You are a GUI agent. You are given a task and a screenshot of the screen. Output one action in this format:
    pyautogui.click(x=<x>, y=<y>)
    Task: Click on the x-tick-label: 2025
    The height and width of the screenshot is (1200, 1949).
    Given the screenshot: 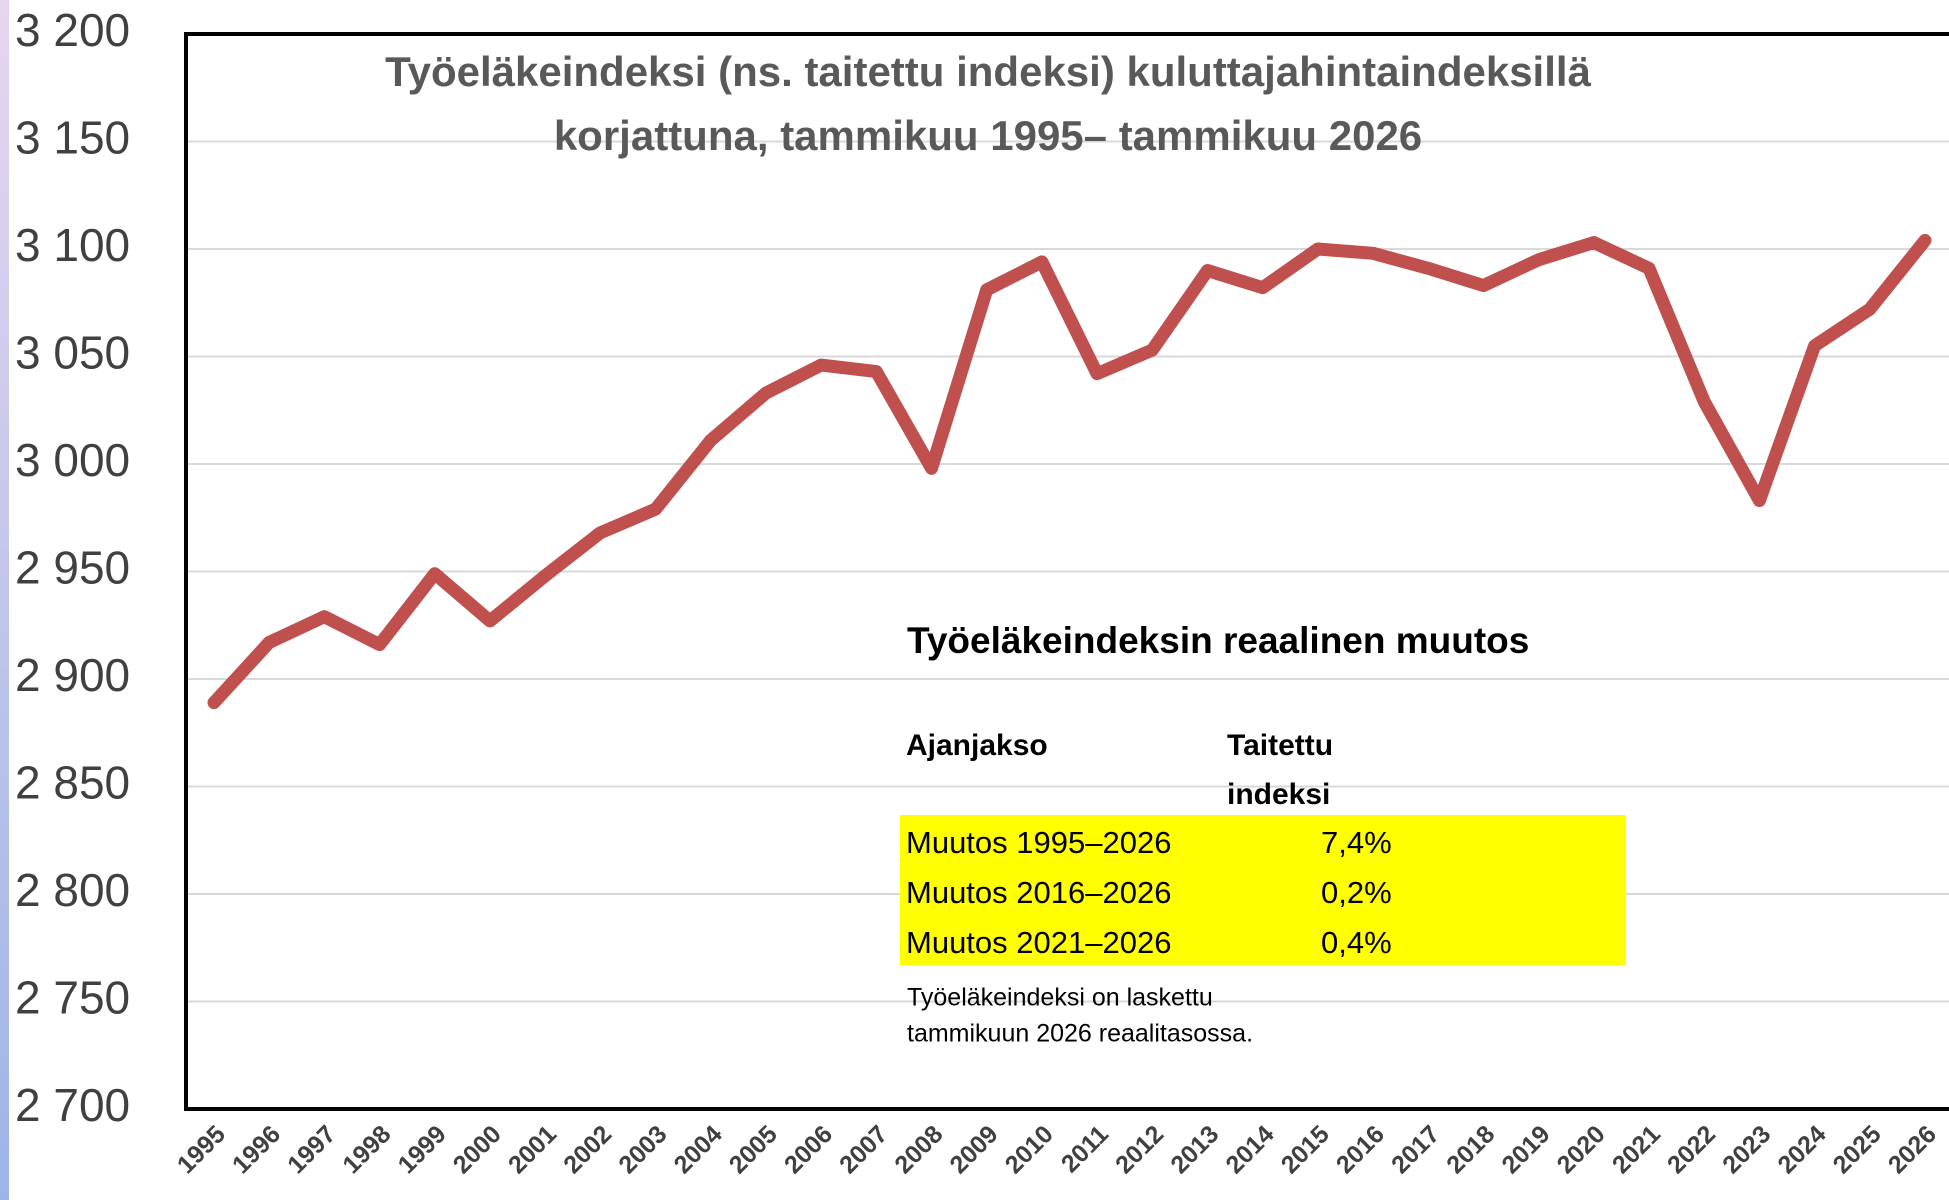 What is the action you would take?
    pyautogui.click(x=1857, y=1149)
    